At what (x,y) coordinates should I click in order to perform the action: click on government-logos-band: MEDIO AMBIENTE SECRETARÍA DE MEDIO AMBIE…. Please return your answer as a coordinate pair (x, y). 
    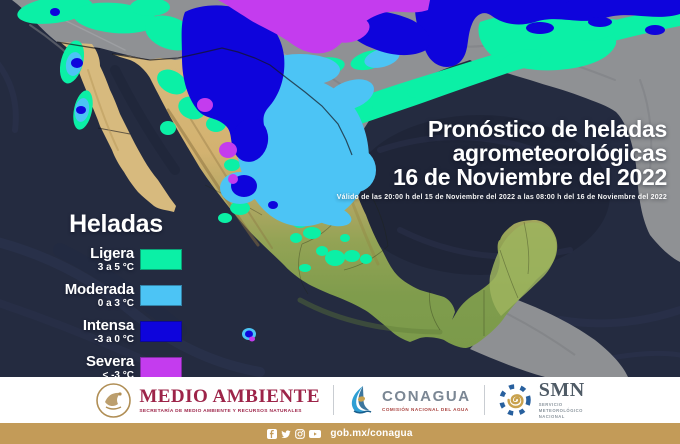
    Looking at the image, I should click on (340, 400).